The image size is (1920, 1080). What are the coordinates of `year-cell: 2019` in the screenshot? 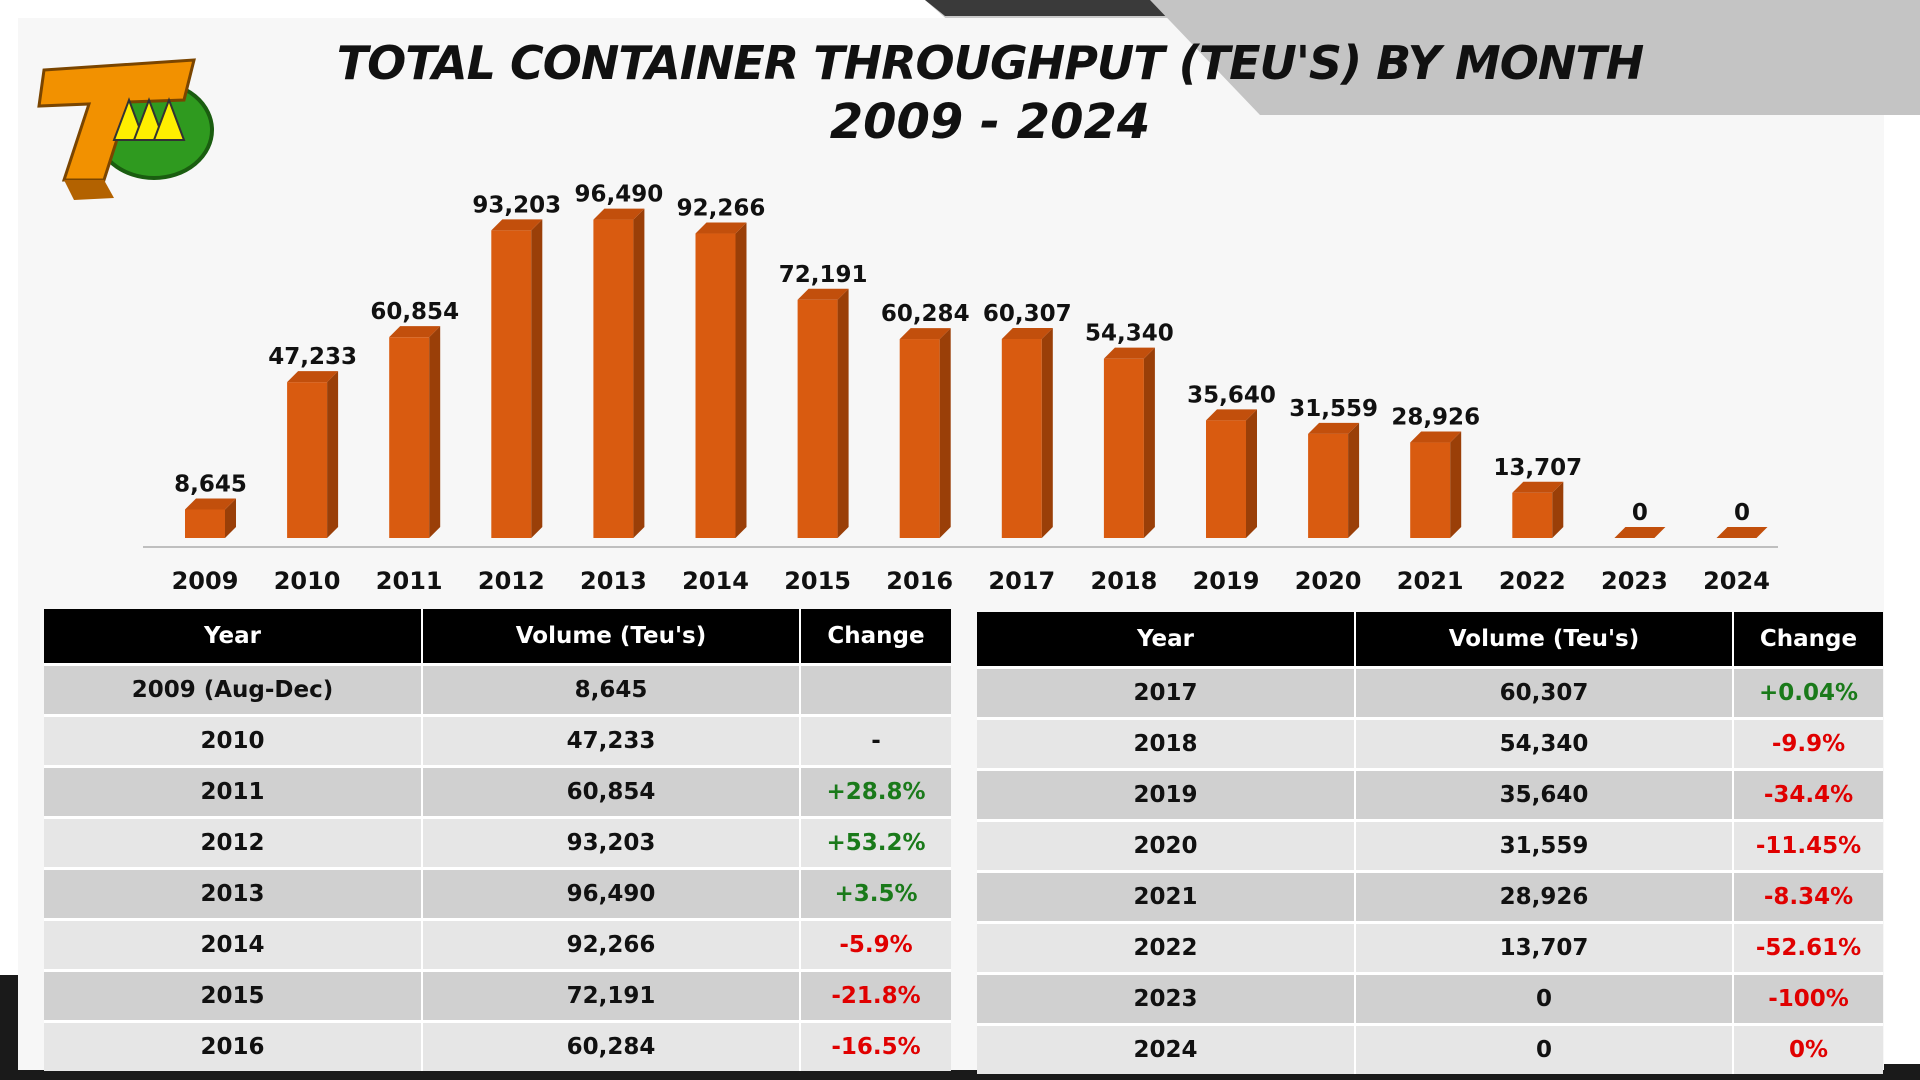 It's located at (1166, 794).